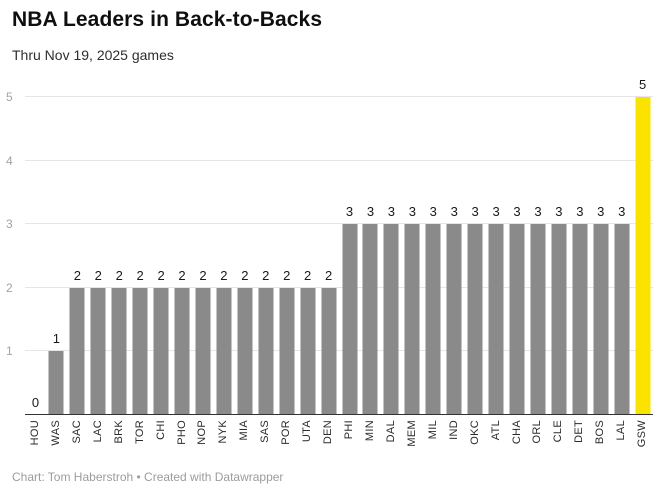  I want to click on x-axis-tick-label: PHI, so click(349, 430).